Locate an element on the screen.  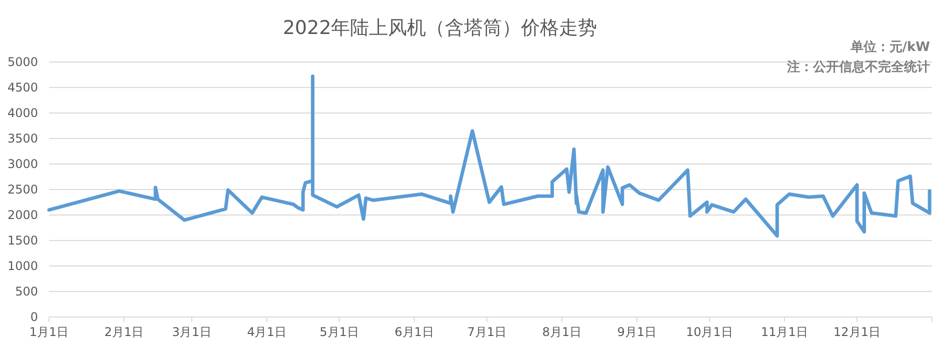
chart-title: 2022年陆上风机（含塔筒）价格走势 is located at coordinates (440, 28).